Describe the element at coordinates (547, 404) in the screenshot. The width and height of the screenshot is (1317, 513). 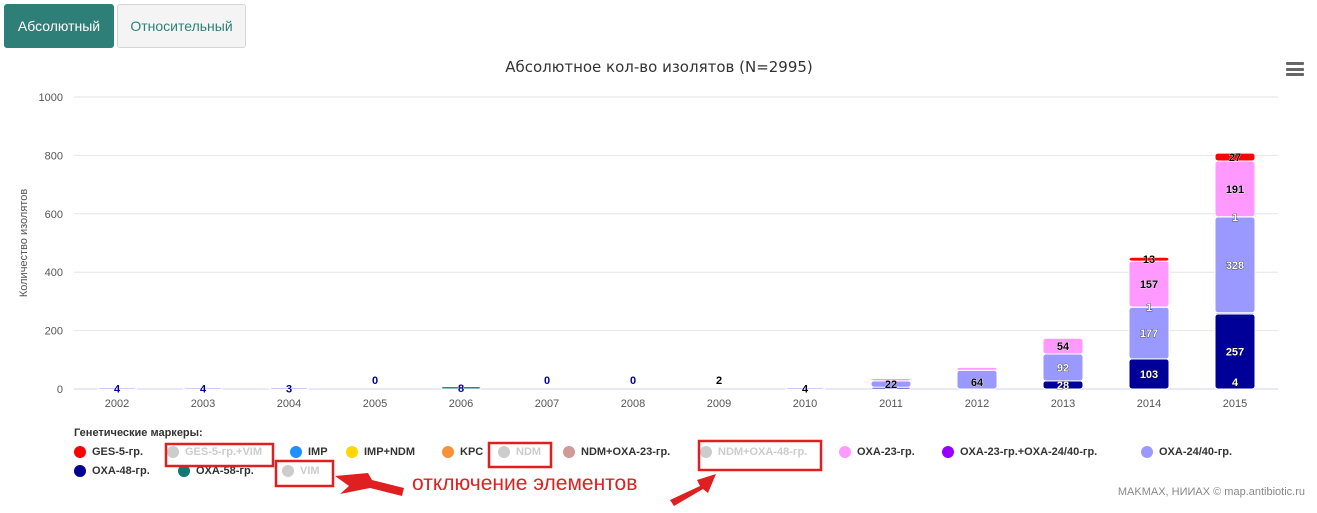
I see `x-tick-label: 2007` at that location.